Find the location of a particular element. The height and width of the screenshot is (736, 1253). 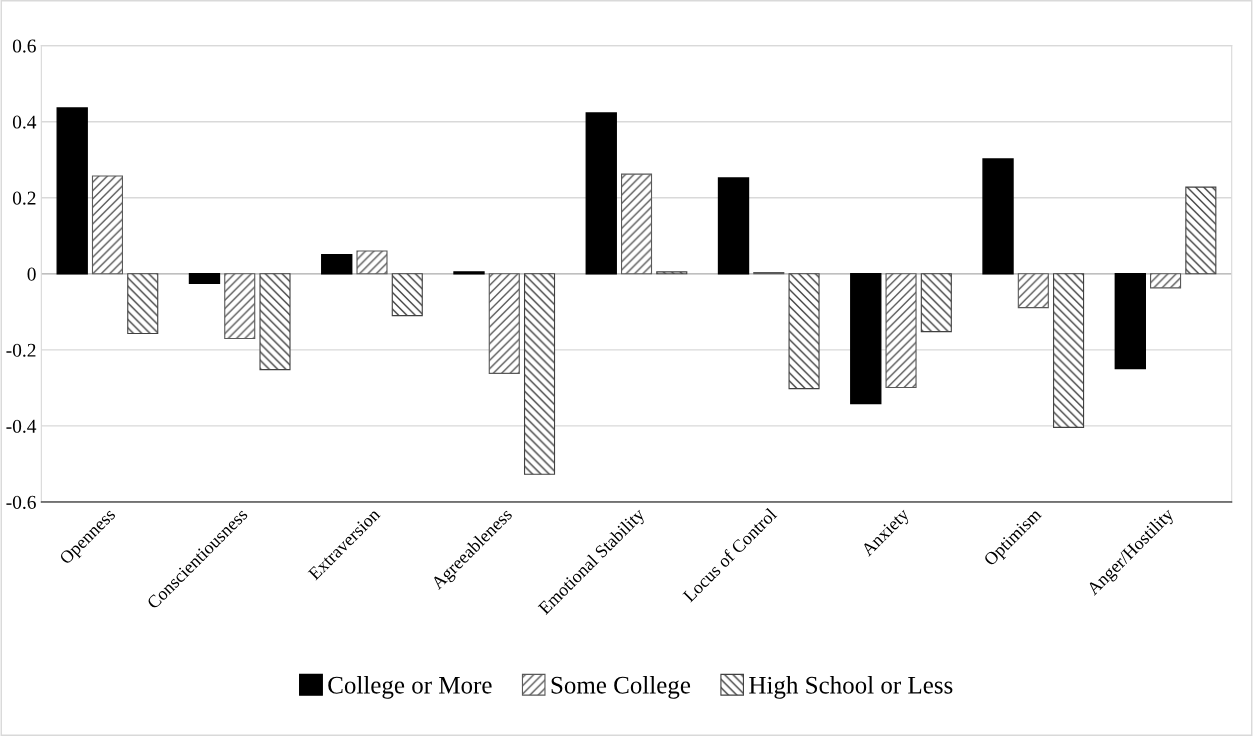

legend-label: High School or Less is located at coordinates (851, 687).